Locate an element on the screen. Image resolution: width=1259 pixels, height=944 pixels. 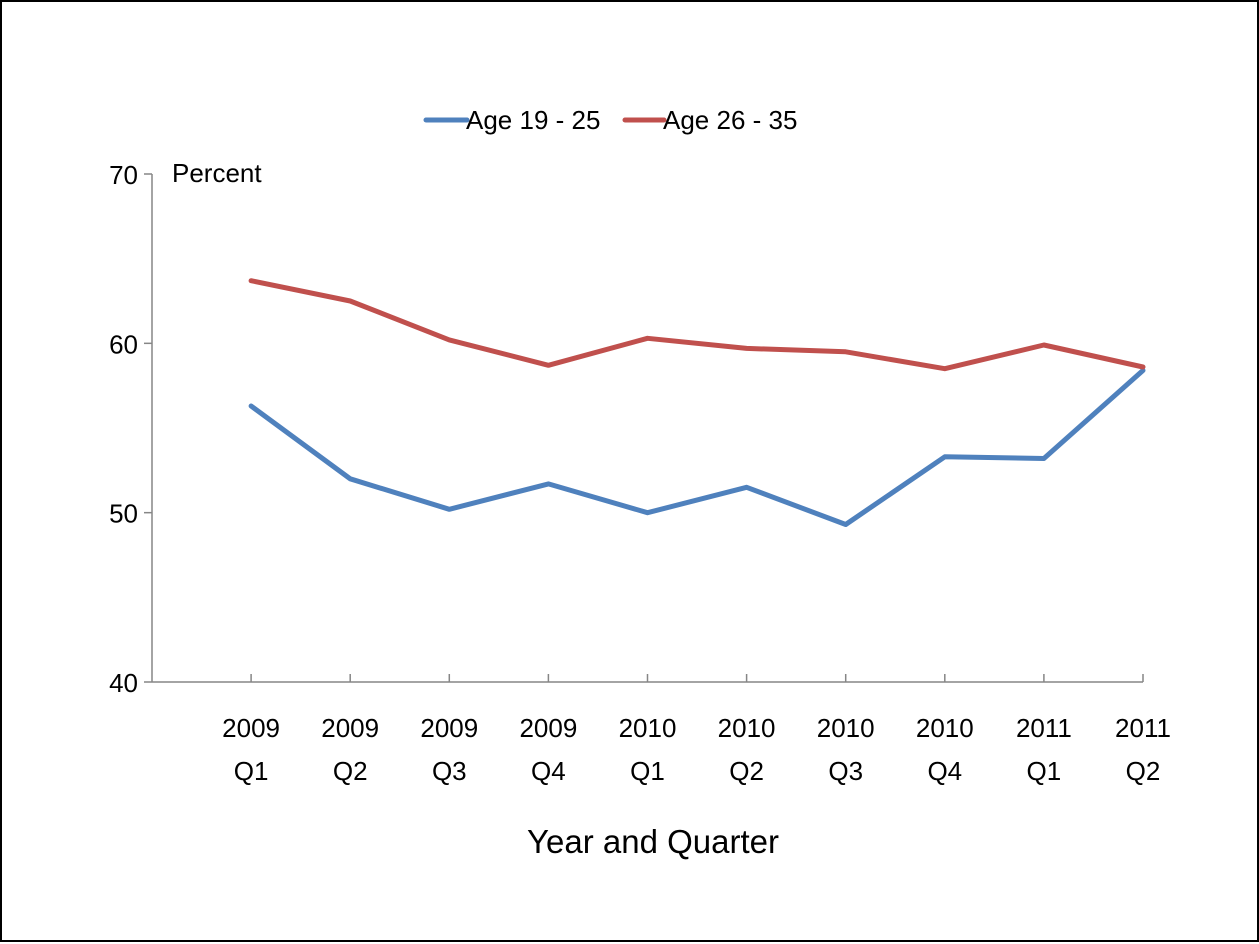
legend: Age 19 - 25 Age 26 - 35 is located at coordinates (610, 120).